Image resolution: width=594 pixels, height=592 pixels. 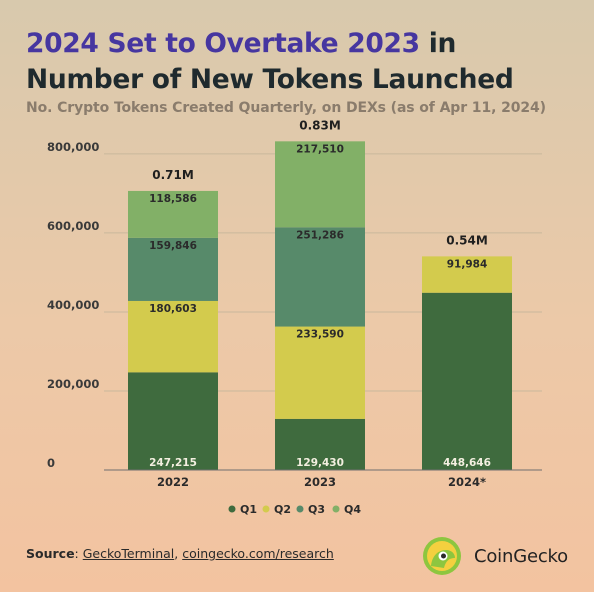 I want to click on y-tick-label: 400,000, so click(x=73, y=305).